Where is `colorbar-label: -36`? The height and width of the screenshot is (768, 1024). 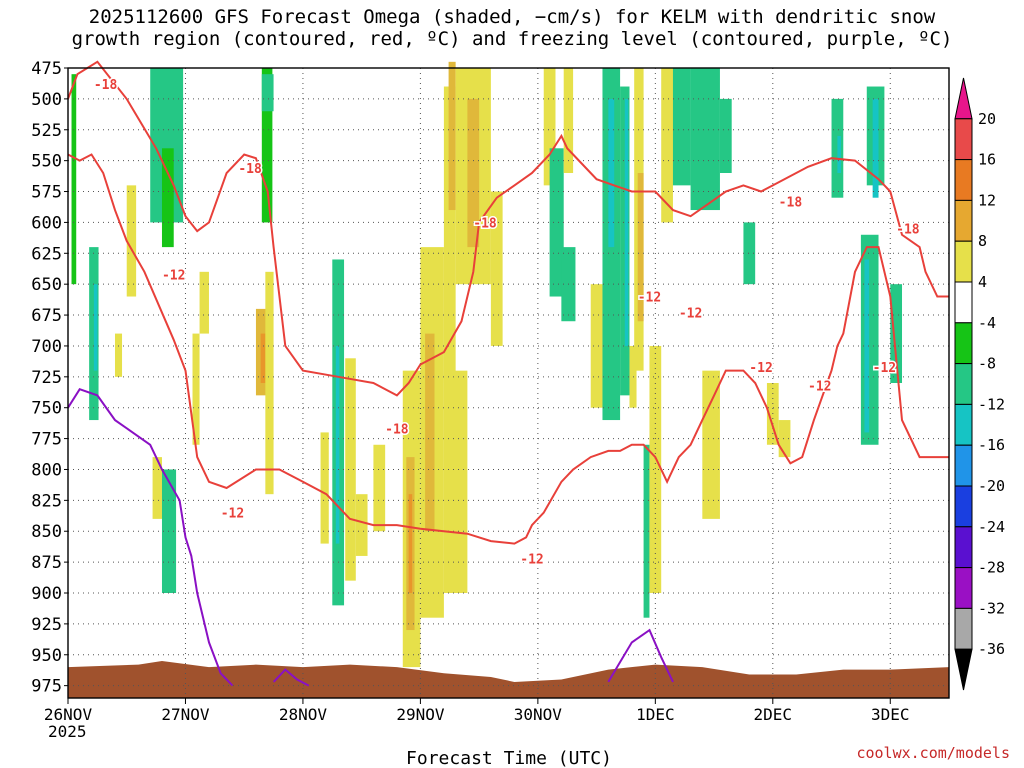
colorbar-label: -36 is located at coordinates (991, 649).